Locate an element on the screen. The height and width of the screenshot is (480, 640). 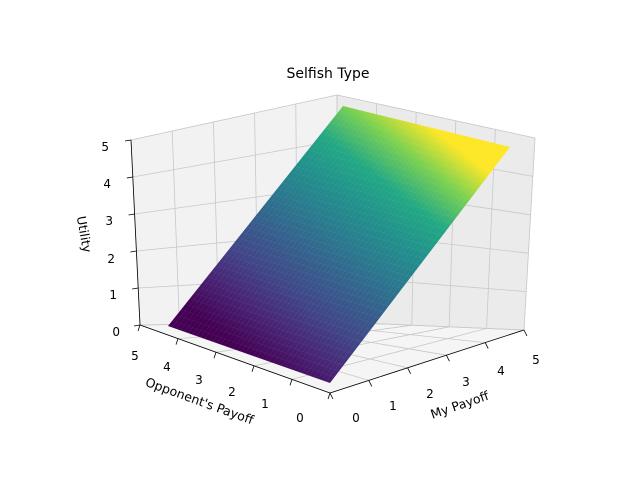
x-tick-label: 3 is located at coordinates (466, 382).